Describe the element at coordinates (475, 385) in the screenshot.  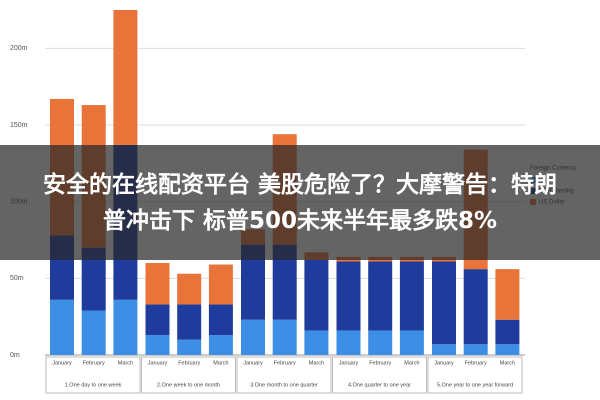
I see `group-label: 5.One year to one year forward` at that location.